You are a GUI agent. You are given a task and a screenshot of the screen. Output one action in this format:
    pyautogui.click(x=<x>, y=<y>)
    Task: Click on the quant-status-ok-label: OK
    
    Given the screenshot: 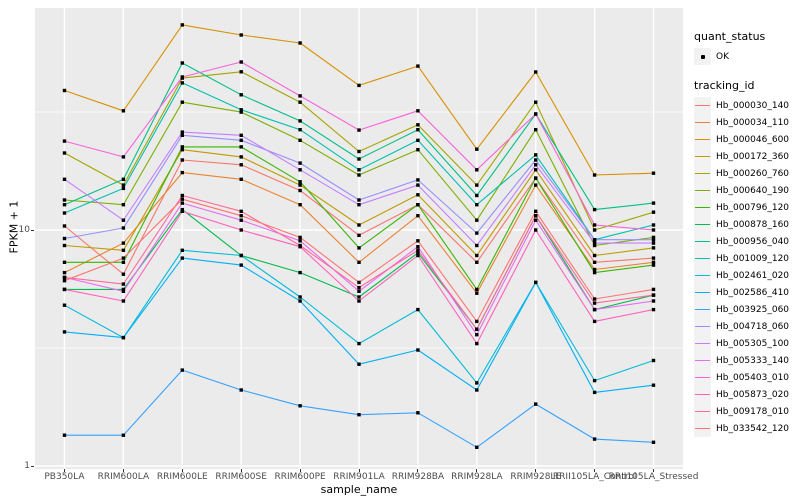 What is the action you would take?
    pyautogui.click(x=722, y=56)
    